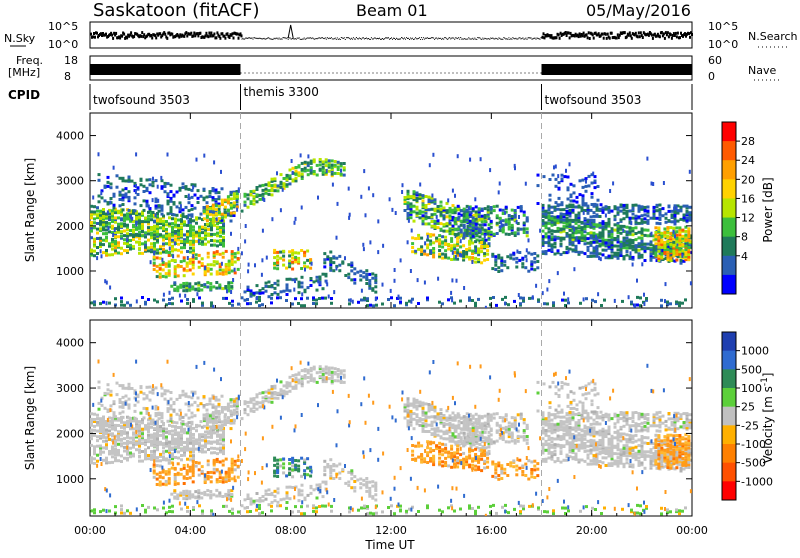  What do you see at coordinates (729, 189) in the screenshot?
I see `colorbar-swatch` at bounding box center [729, 189].